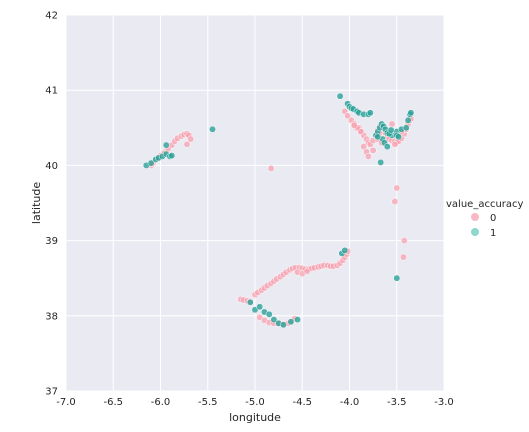  Describe the element at coordinates (51, 241) in the screenshot. I see `y-tick-label: 39` at that location.